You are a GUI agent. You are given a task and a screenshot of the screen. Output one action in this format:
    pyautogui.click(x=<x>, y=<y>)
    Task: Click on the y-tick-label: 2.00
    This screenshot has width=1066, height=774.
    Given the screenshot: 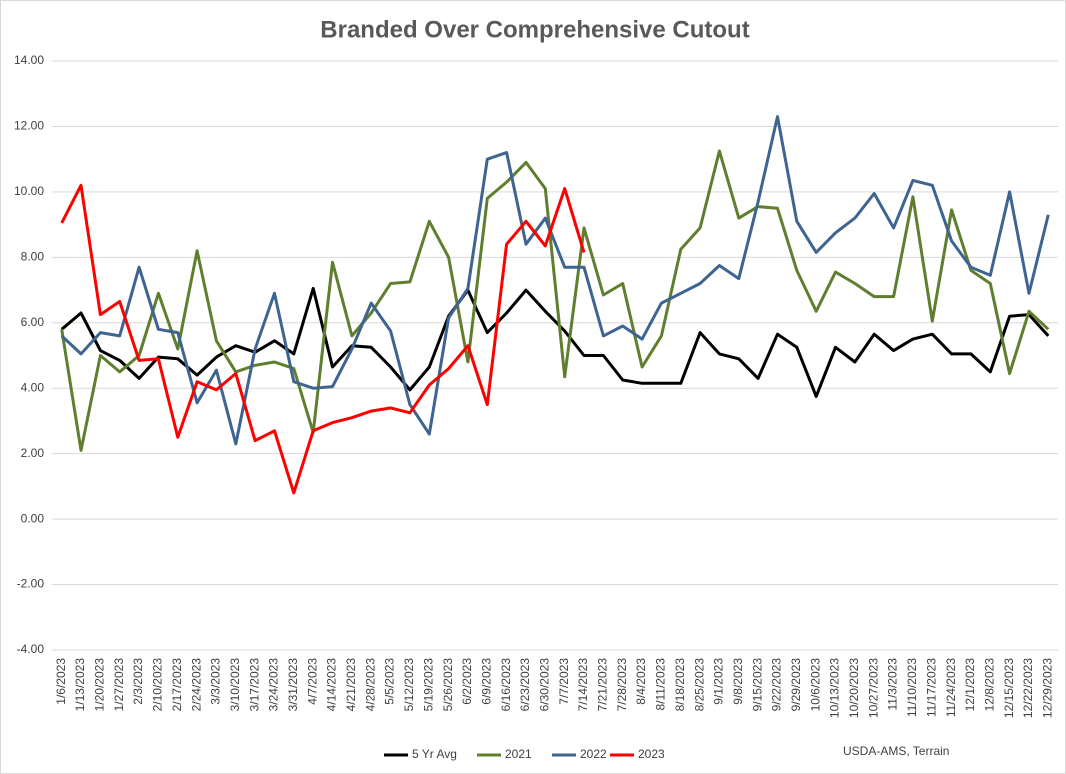 What is the action you would take?
    pyautogui.click(x=33, y=453)
    